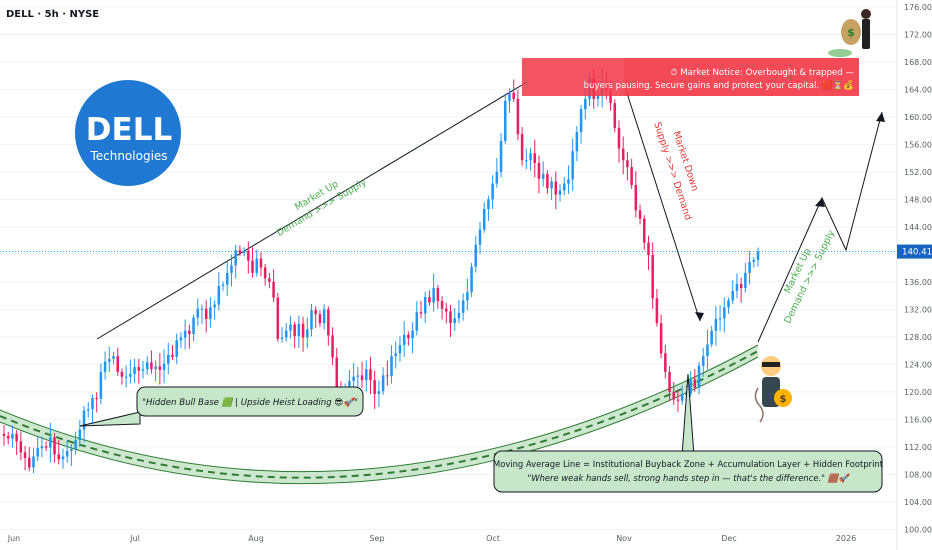  Describe the element at coordinates (866, 14) in the screenshot. I see `thief-head` at that location.